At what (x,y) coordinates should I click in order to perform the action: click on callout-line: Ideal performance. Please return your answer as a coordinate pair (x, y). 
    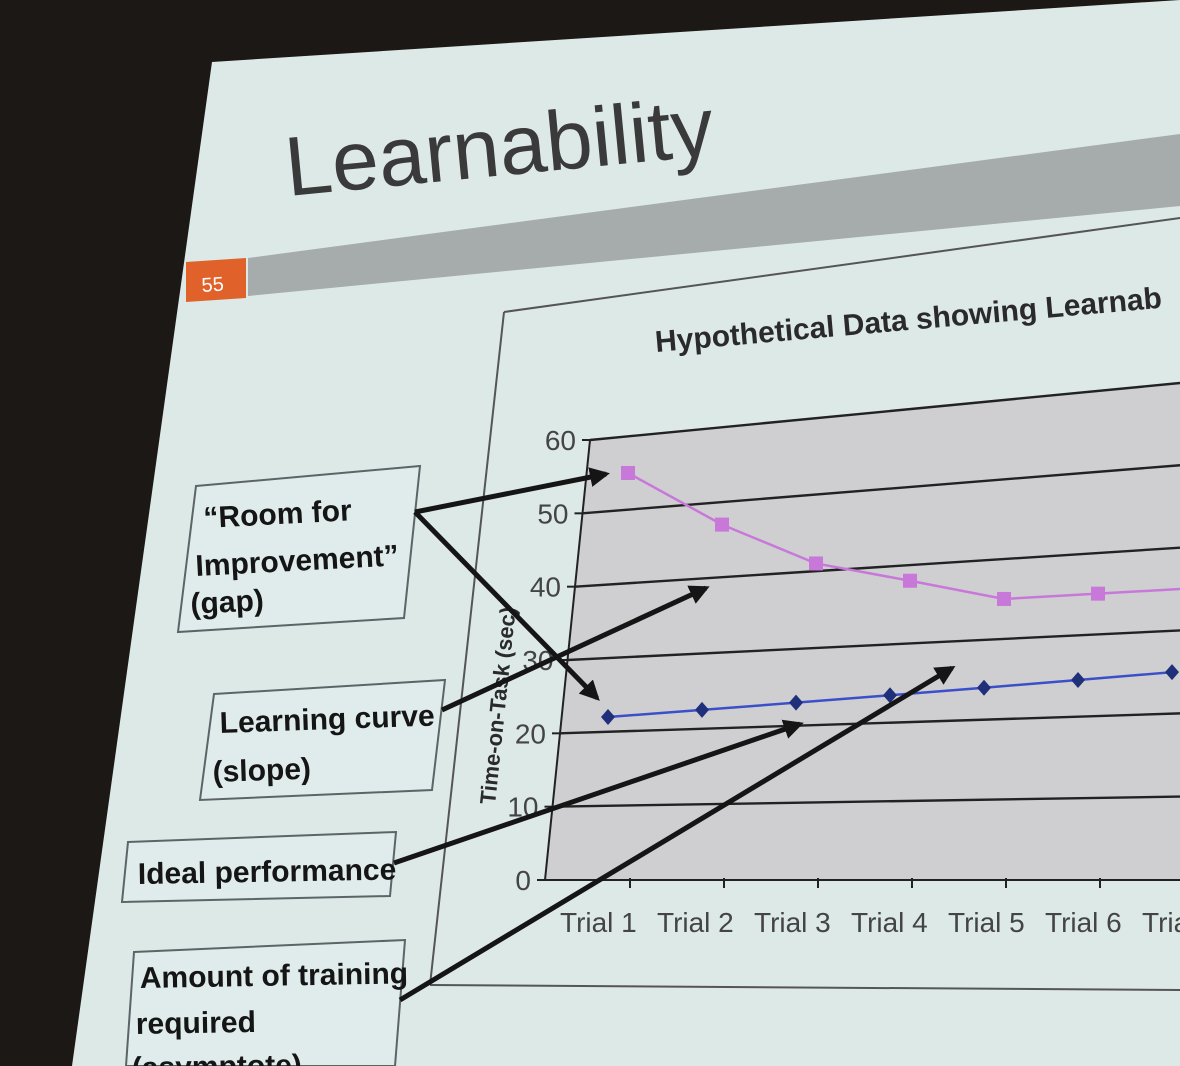
    Looking at the image, I should click on (267, 872).